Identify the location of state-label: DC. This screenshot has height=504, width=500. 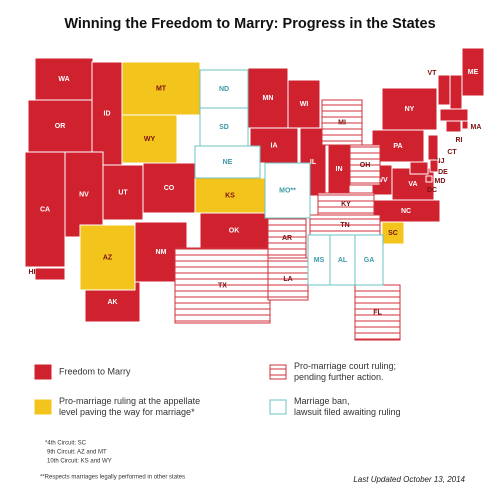
(432, 190).